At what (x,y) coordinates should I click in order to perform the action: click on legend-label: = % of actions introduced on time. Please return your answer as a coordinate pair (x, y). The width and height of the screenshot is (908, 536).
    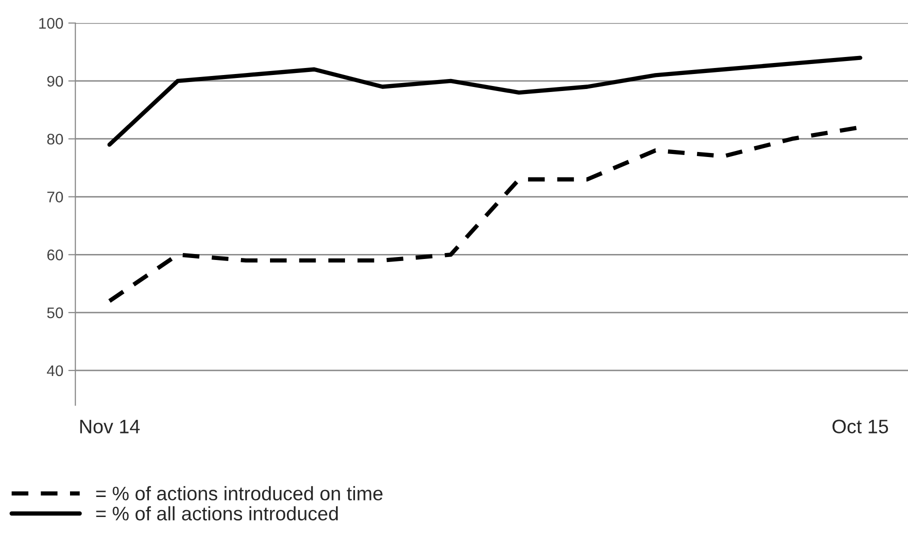
    Looking at the image, I should click on (239, 493).